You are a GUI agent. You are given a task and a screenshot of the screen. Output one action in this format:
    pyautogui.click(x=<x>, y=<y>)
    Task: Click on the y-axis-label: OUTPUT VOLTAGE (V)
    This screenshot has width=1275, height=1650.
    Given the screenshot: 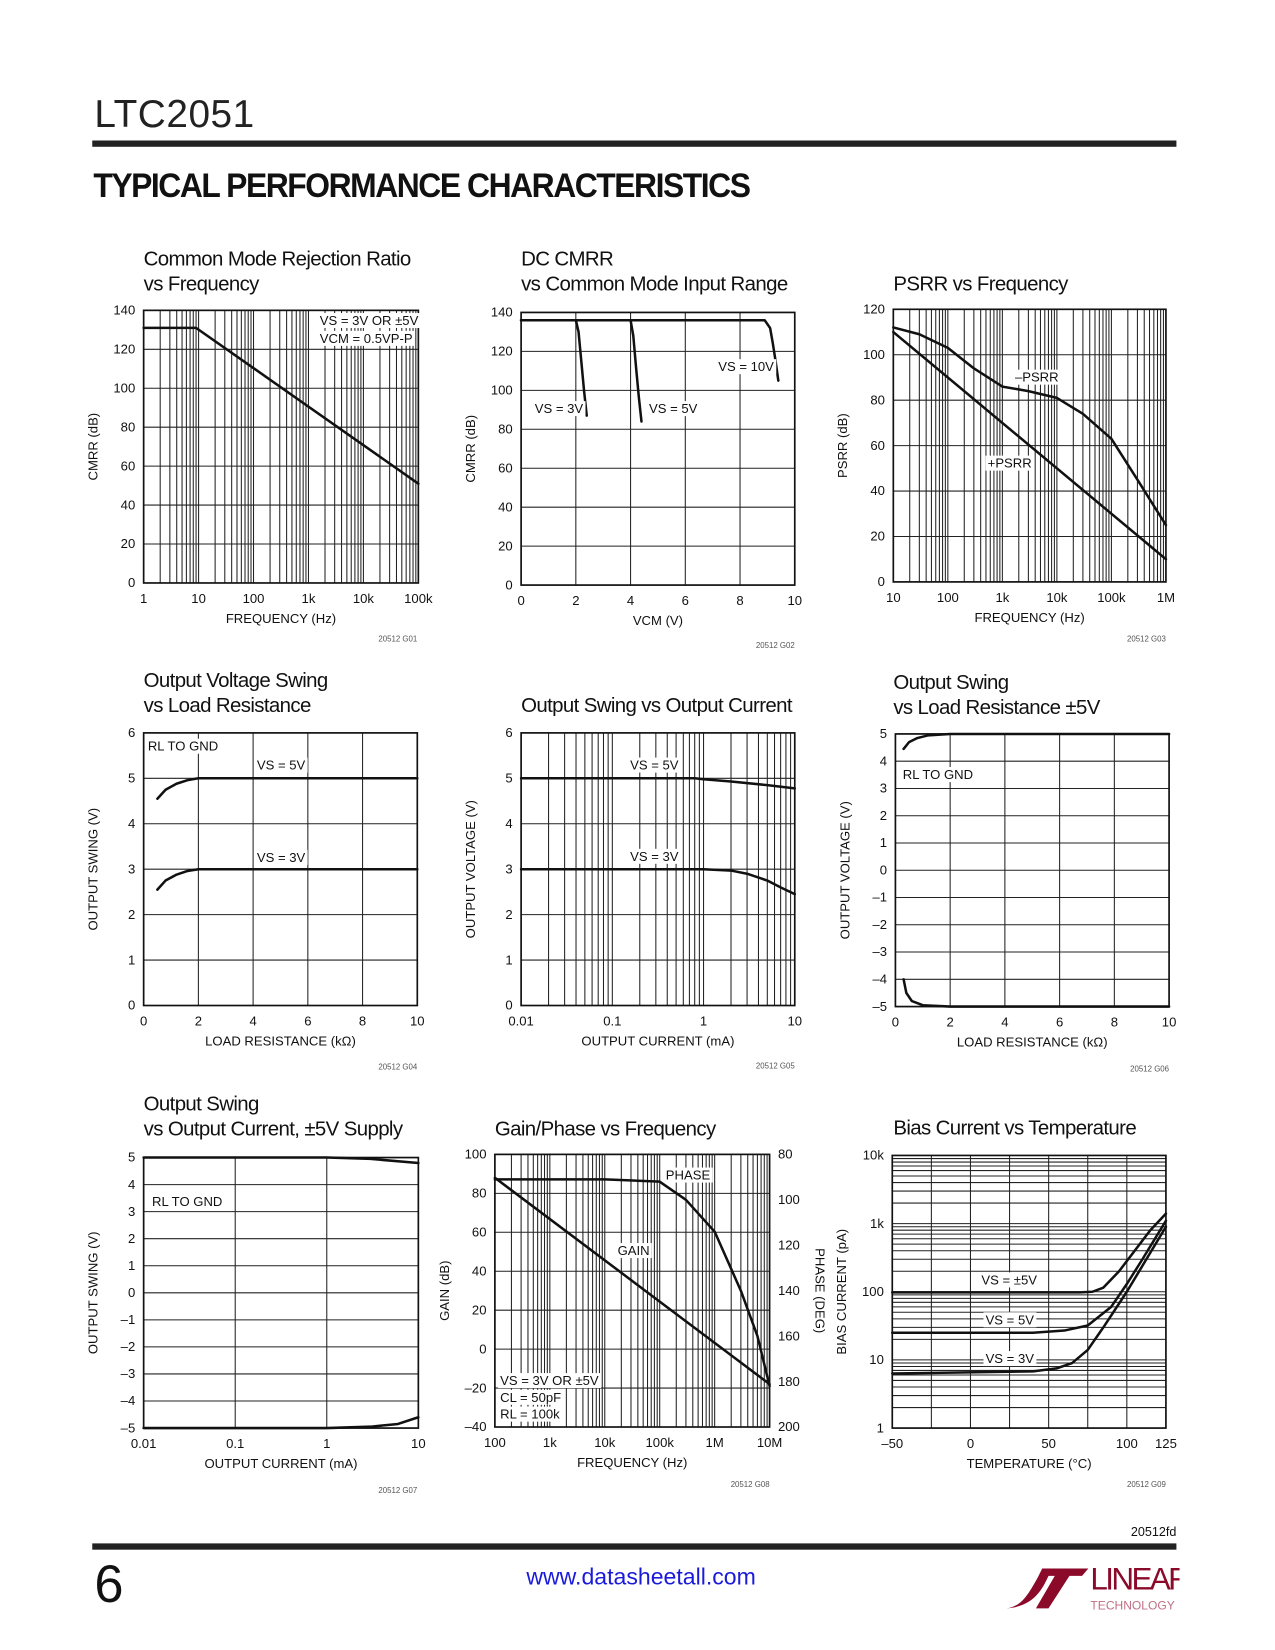 What is the action you would take?
    pyautogui.click(x=844, y=870)
    